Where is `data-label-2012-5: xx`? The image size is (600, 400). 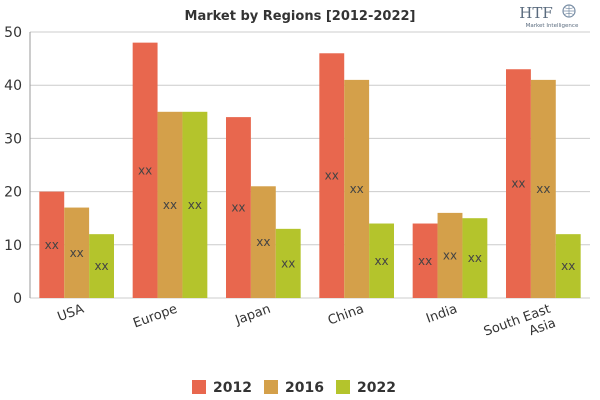
data-label-2012-5: xx is located at coordinates (518, 184).